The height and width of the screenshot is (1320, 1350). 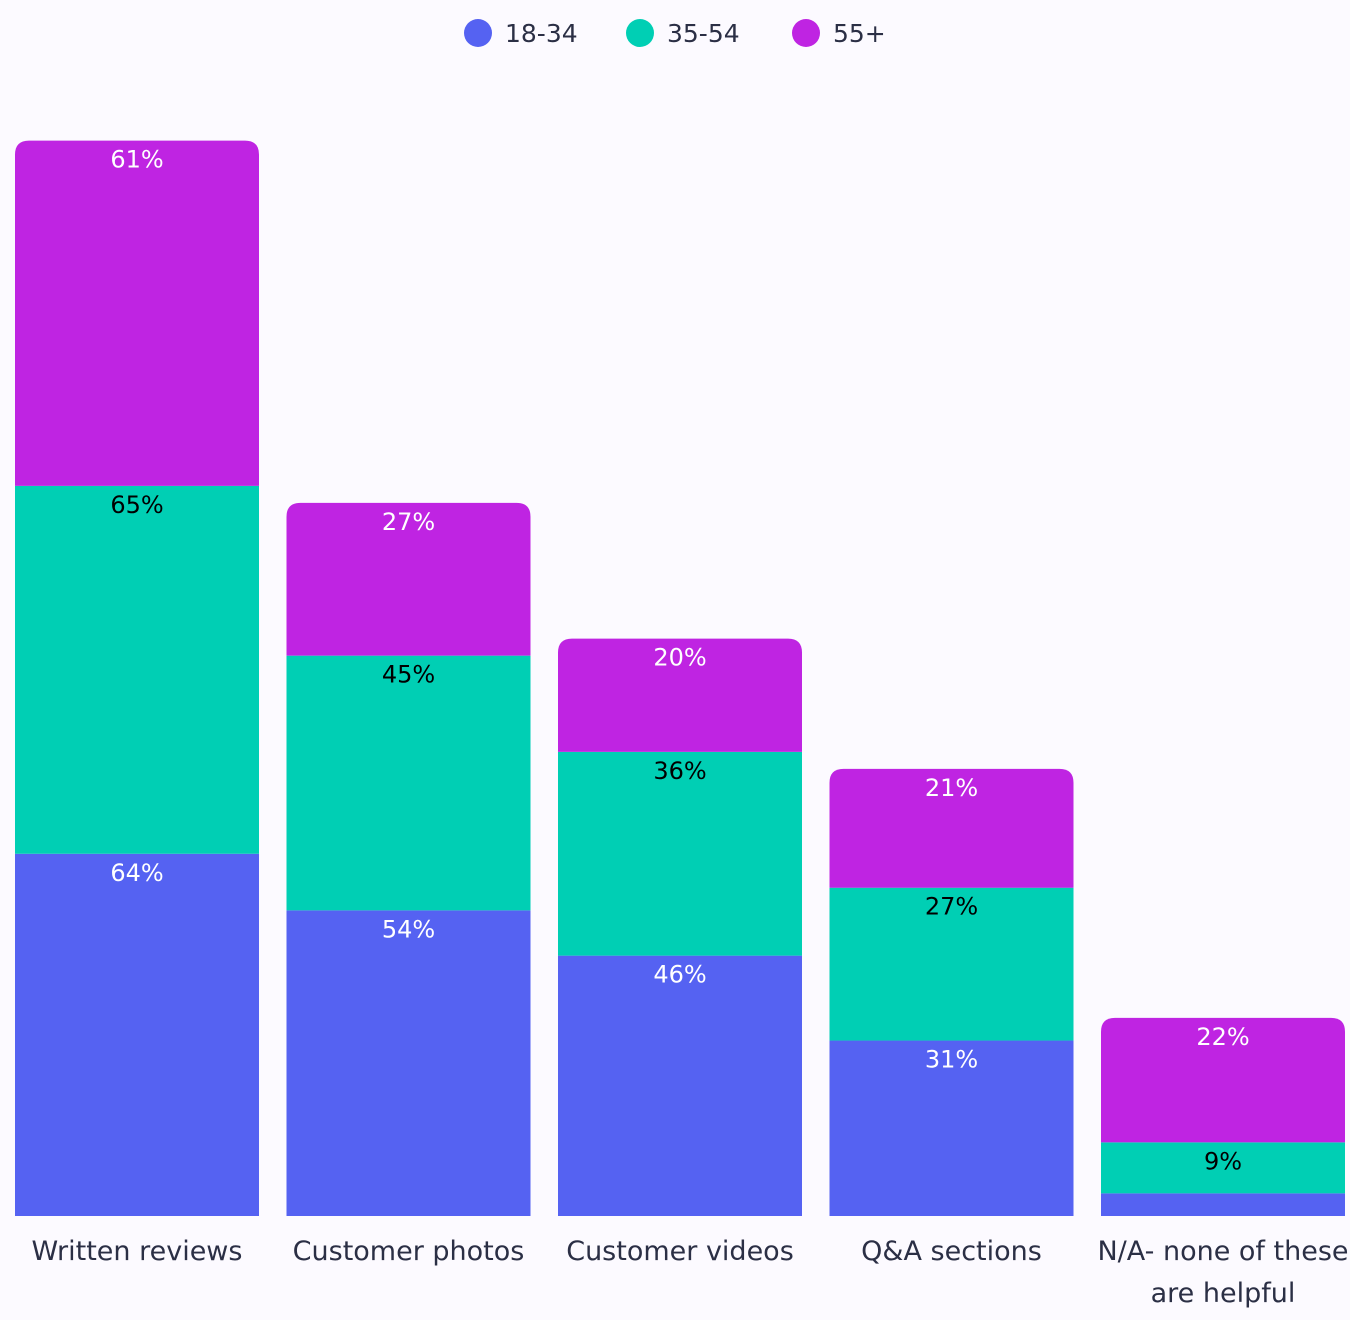 What do you see at coordinates (1223, 1293) in the screenshot?
I see `category-label-4-line-1: are helpful` at bounding box center [1223, 1293].